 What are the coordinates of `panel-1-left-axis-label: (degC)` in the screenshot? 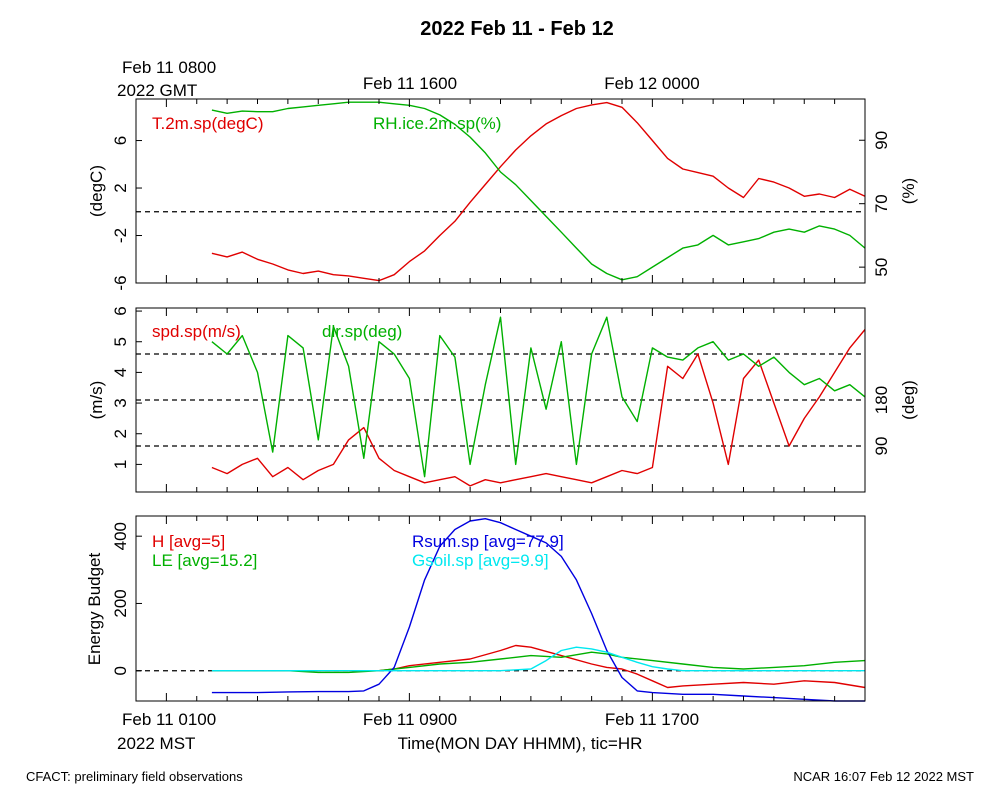 It's located at (96, 191).